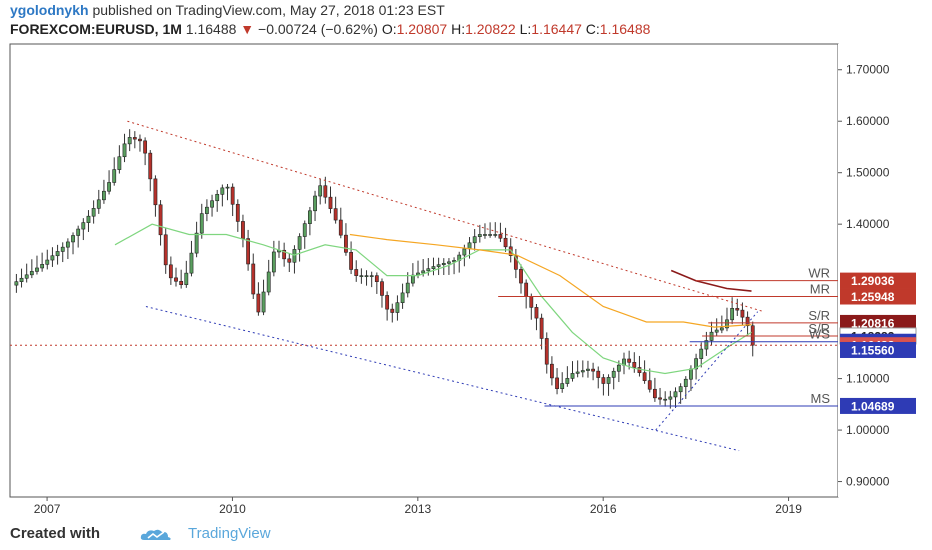 The image size is (932, 550). I want to click on level-label: WS, so click(819, 334).